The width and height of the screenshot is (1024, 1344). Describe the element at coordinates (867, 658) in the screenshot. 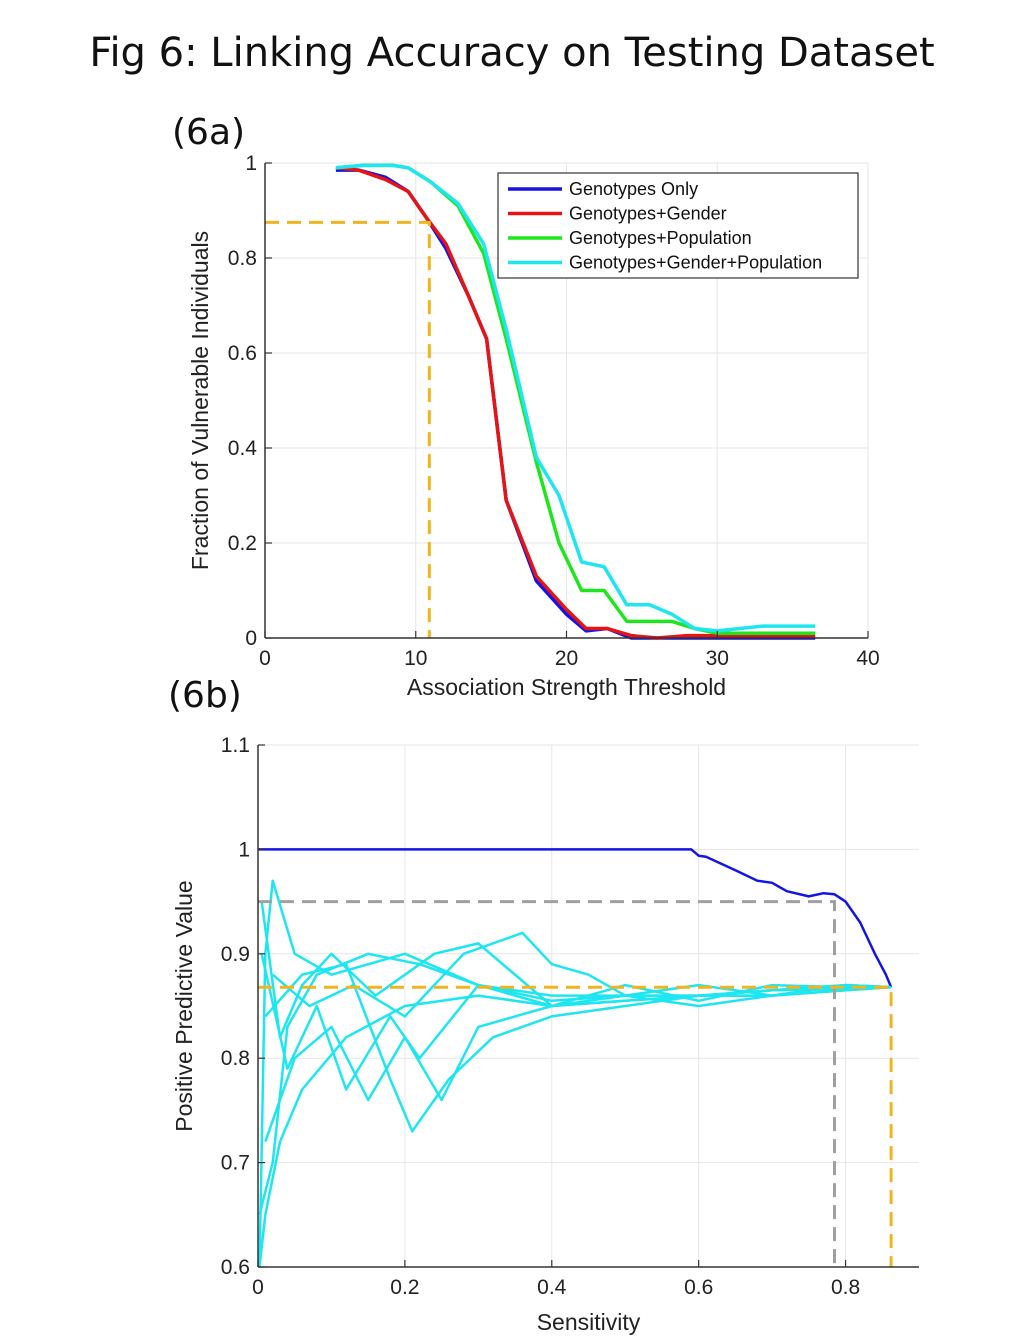

I see `x-tick-label: 40` at that location.